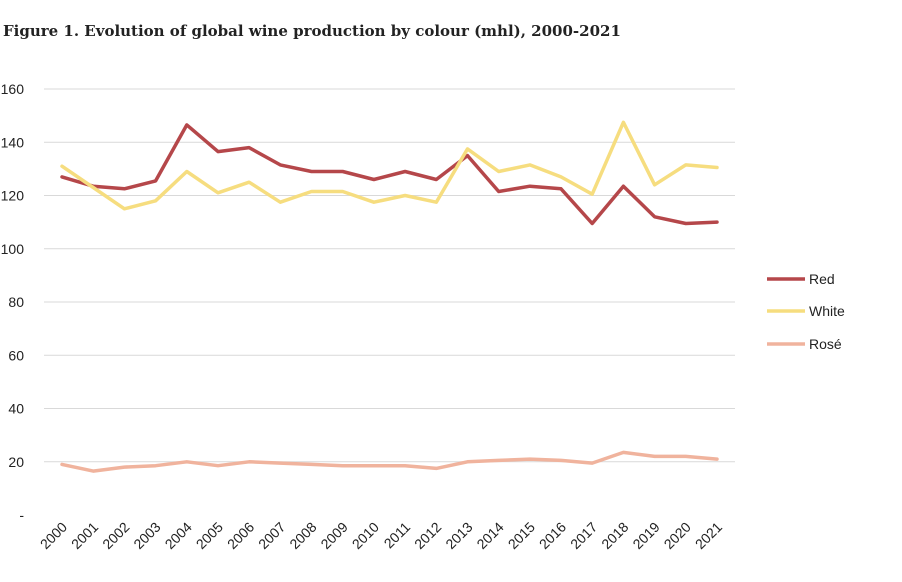 Image resolution: width=902 pixels, height=582 pixels. Describe the element at coordinates (583, 535) in the screenshot. I see `x-tick-label: 2017` at that location.